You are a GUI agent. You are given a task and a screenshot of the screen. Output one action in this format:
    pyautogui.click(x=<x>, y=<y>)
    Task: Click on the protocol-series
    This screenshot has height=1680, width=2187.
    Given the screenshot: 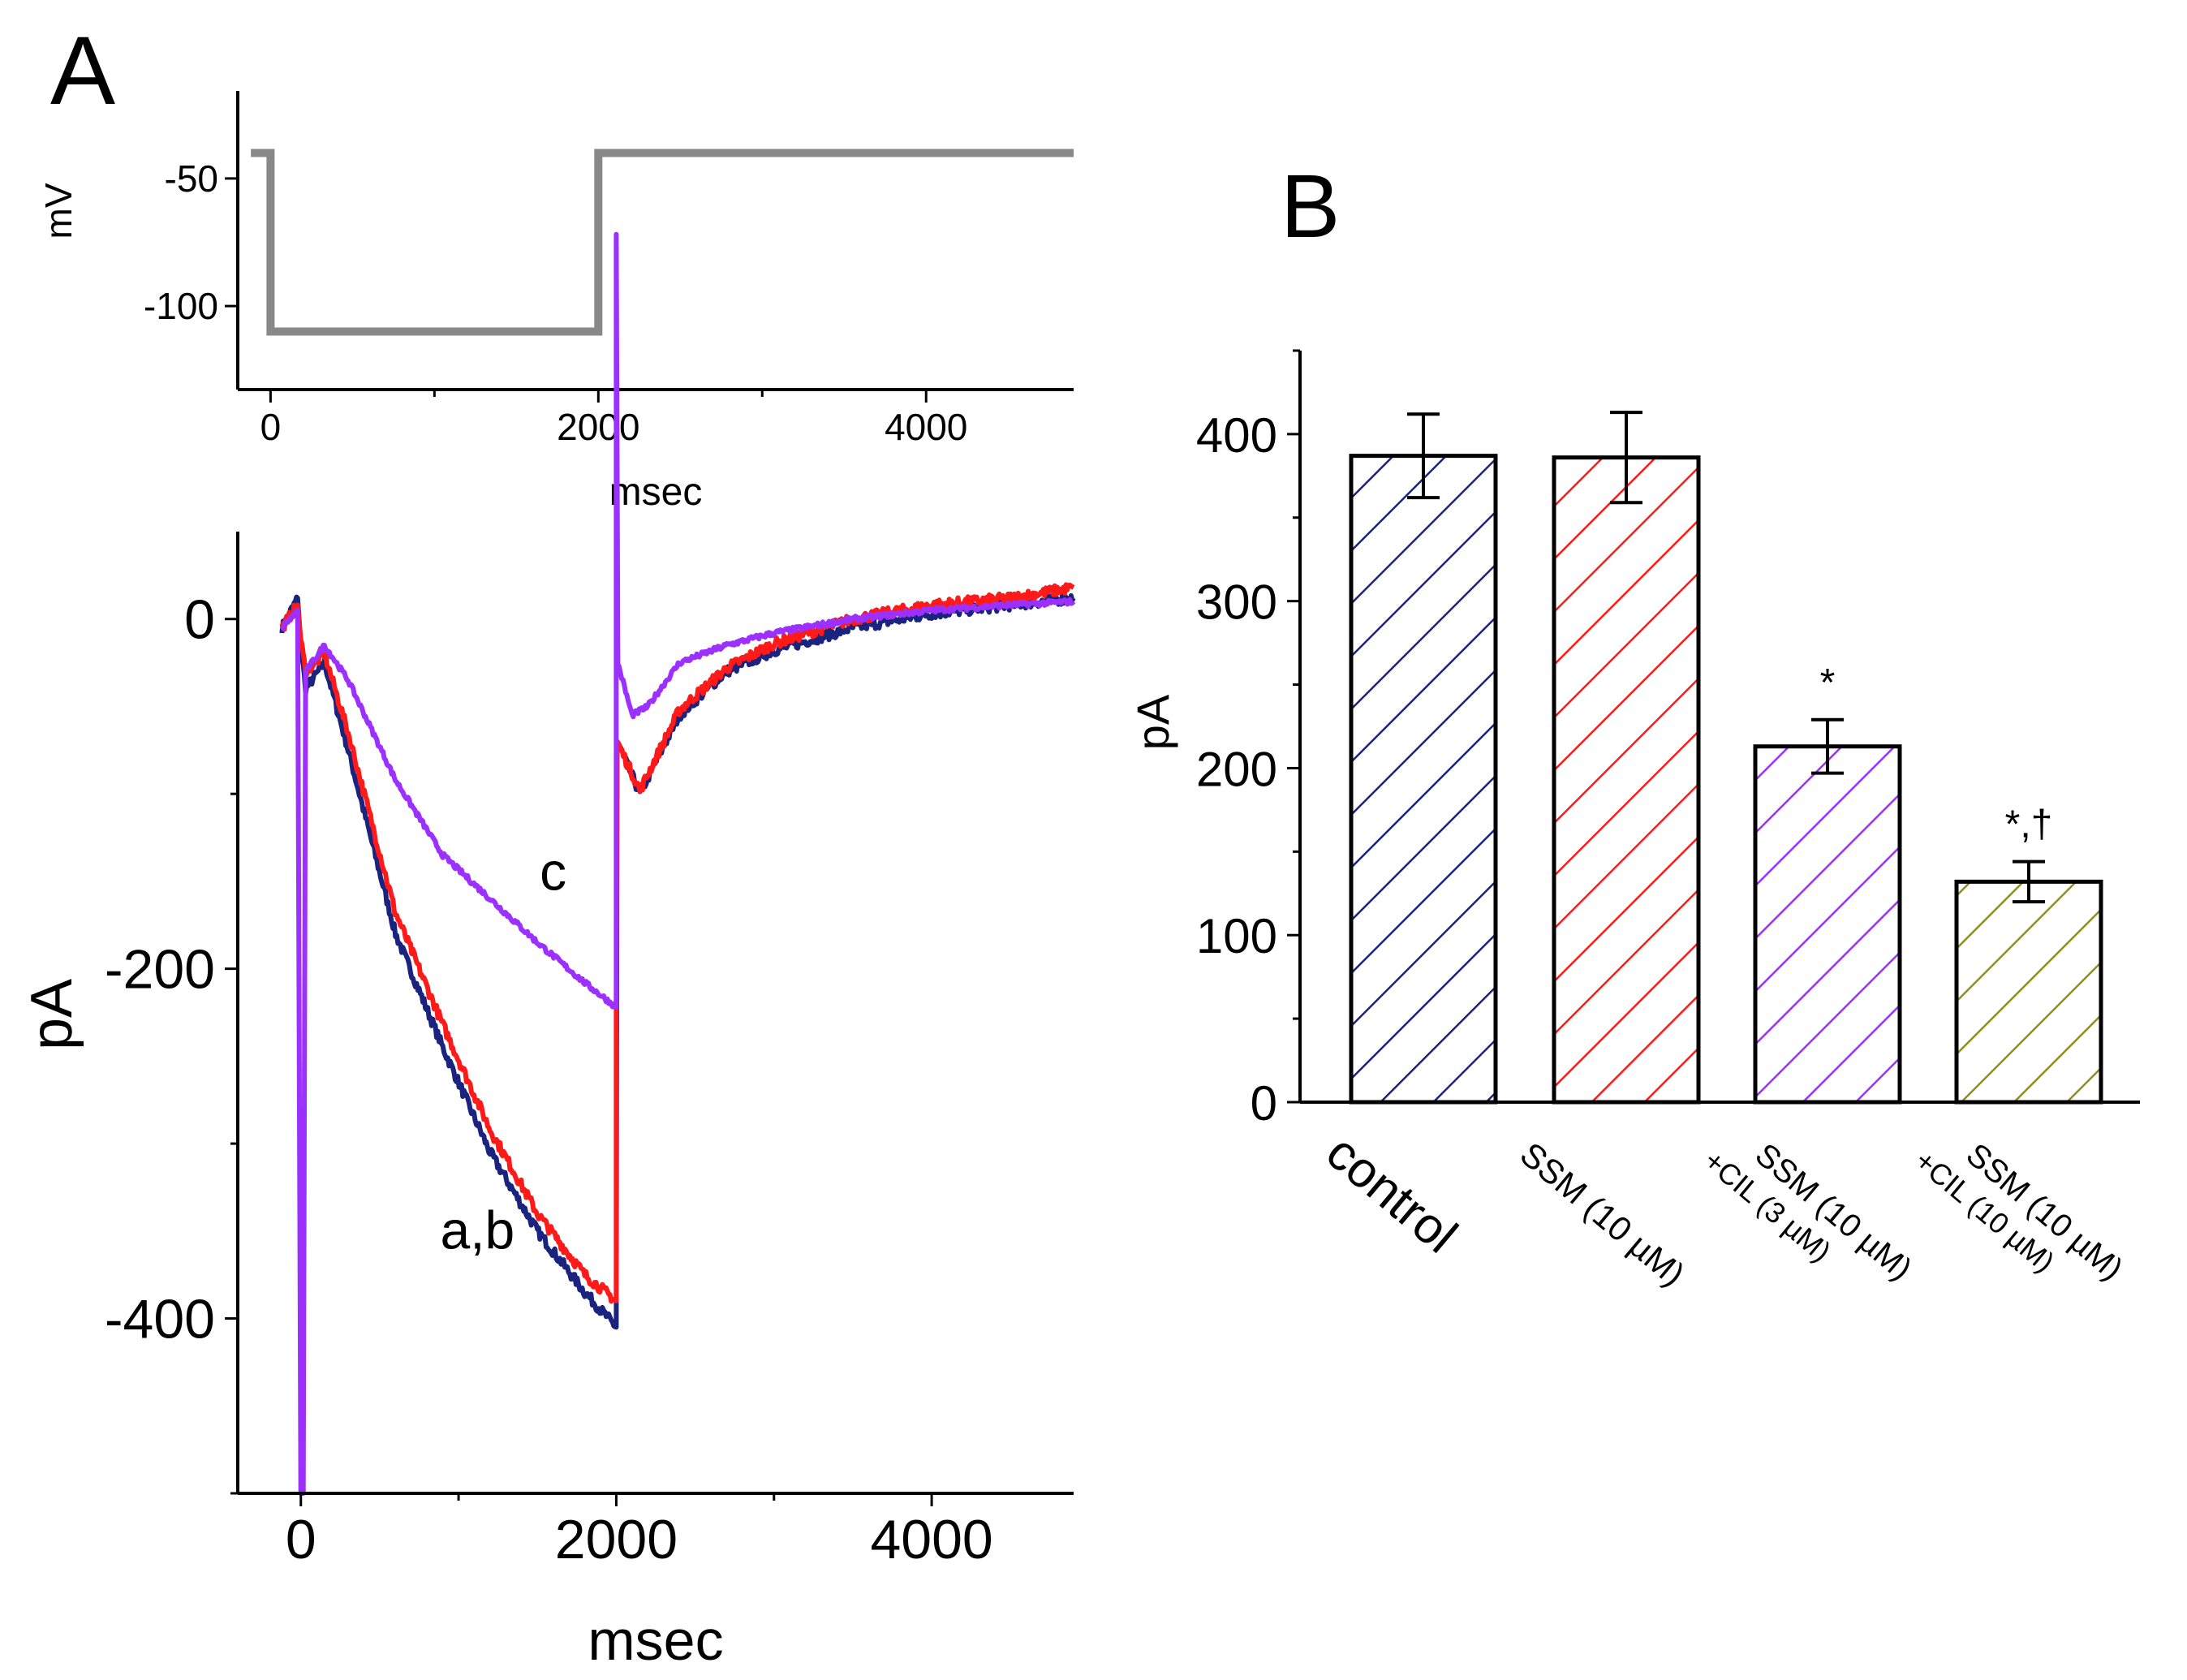 What is the action you would take?
    pyautogui.click(x=662, y=243)
    